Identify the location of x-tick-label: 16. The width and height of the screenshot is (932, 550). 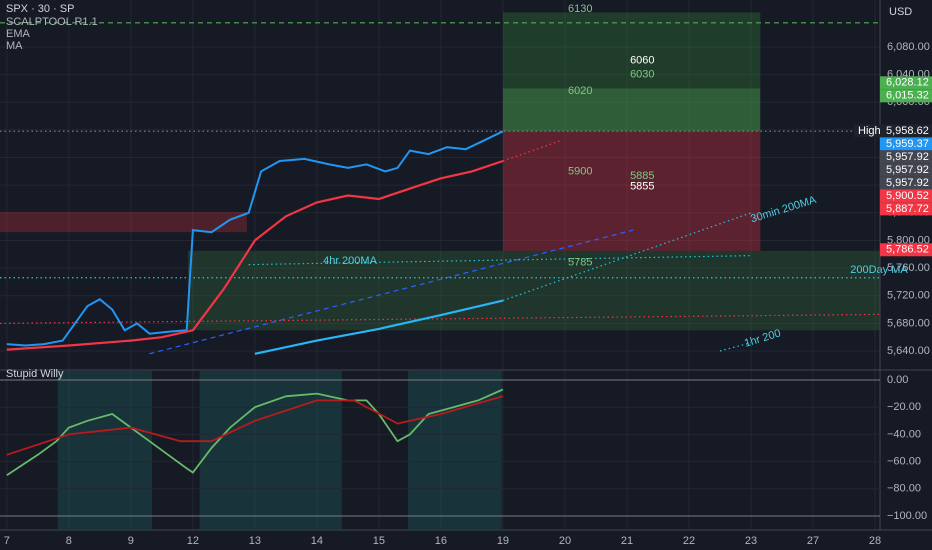
(441, 541).